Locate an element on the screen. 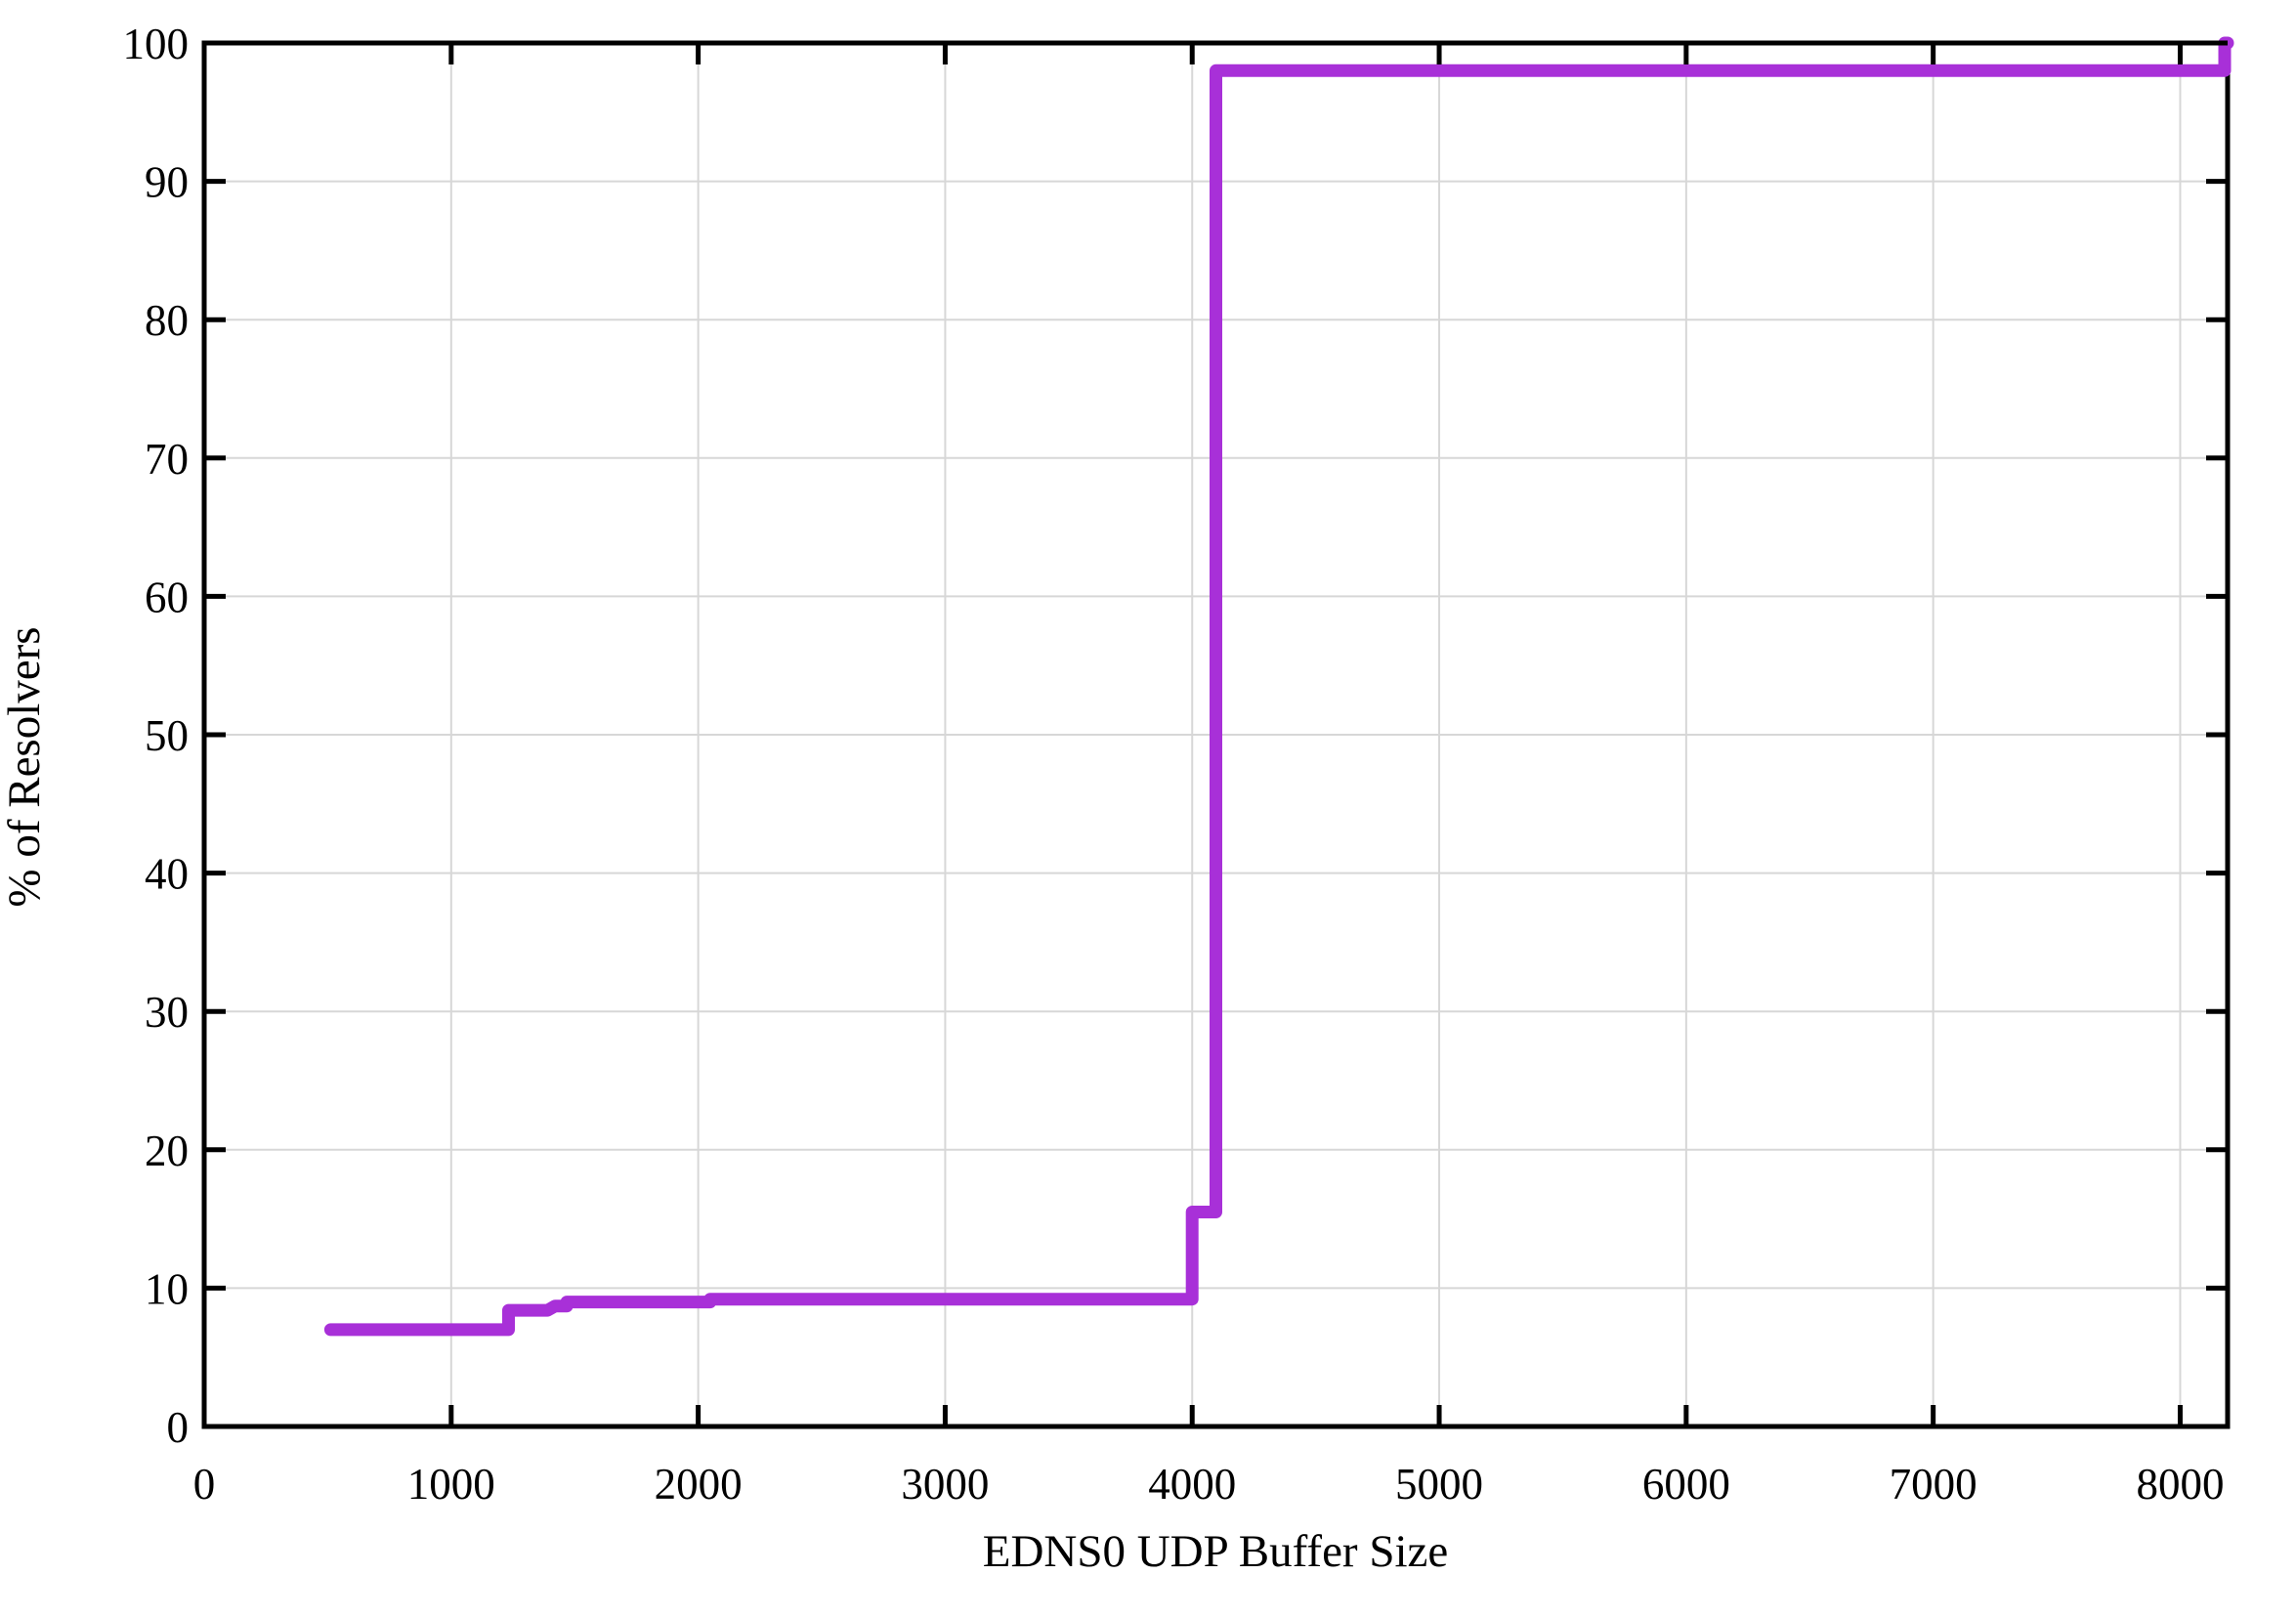  y-tick-label-50: 50 is located at coordinates (167, 735).